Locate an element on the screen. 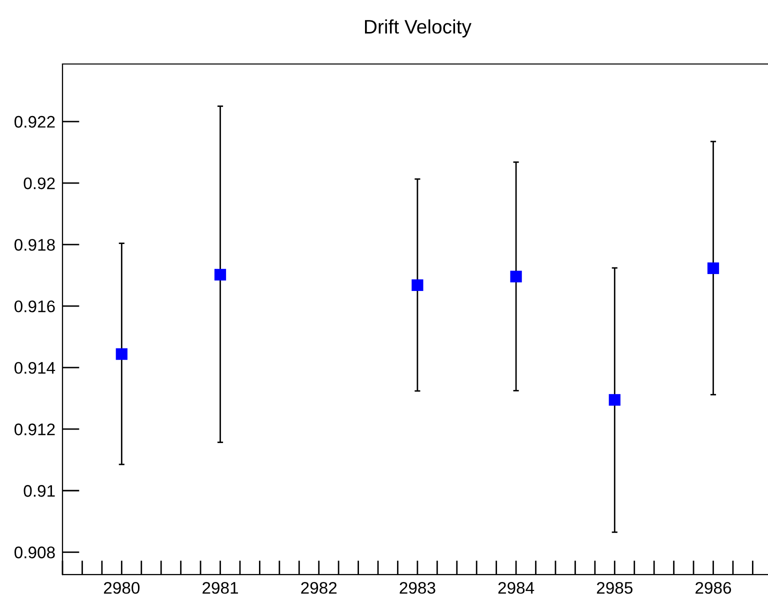  x-tick-label: 2986 is located at coordinates (714, 588).